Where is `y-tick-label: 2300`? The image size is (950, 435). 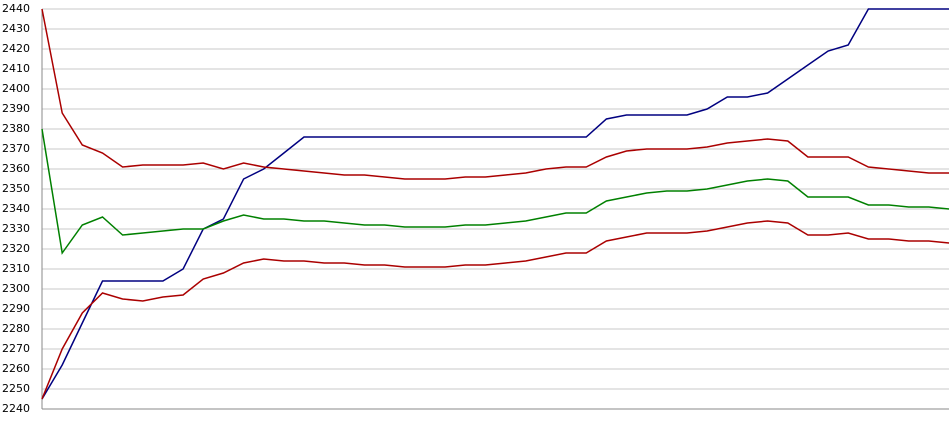
y-tick-label: 2300 is located at coordinates (16, 288).